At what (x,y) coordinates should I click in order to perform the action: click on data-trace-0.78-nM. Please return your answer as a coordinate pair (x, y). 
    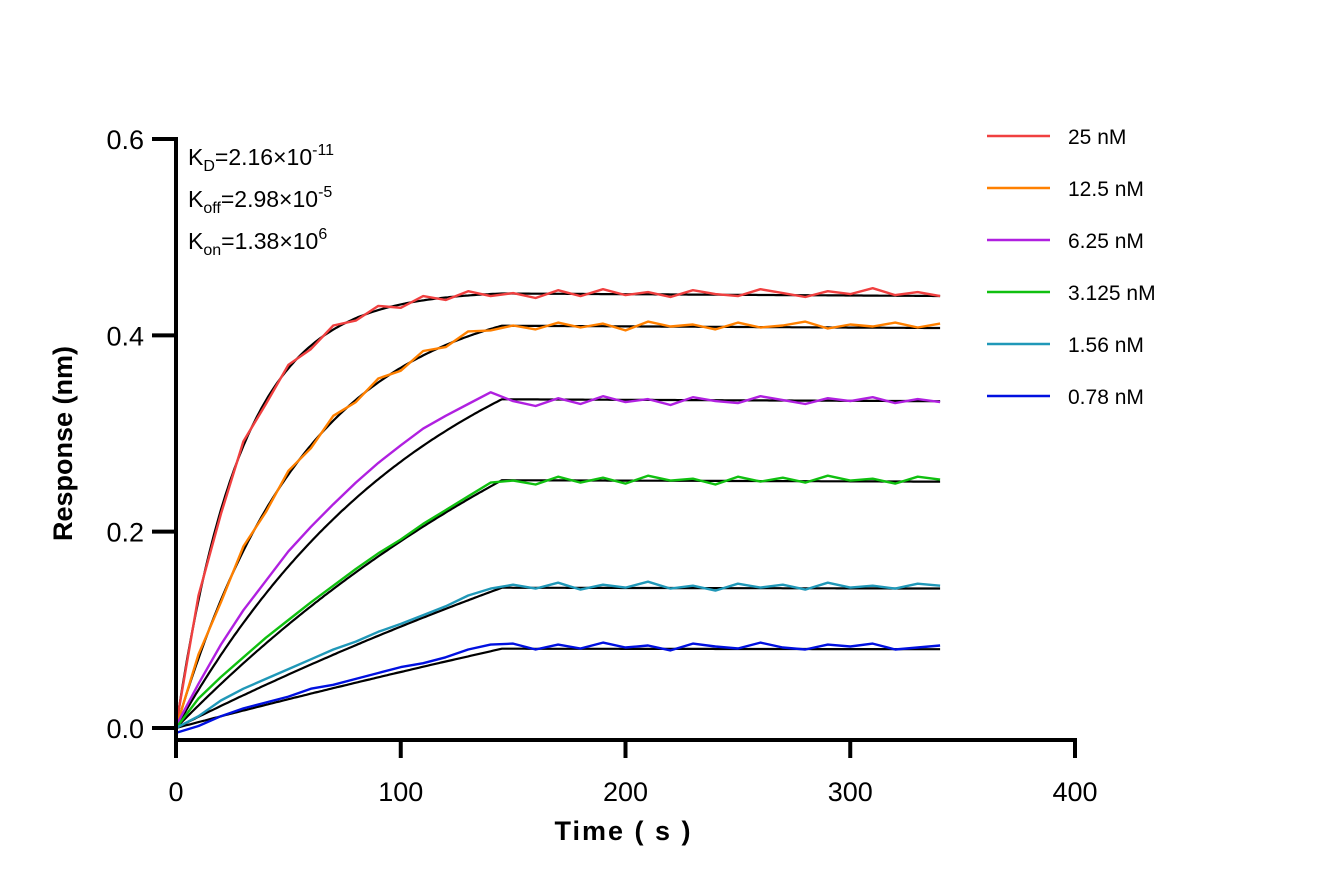
    Looking at the image, I should click on (558, 688).